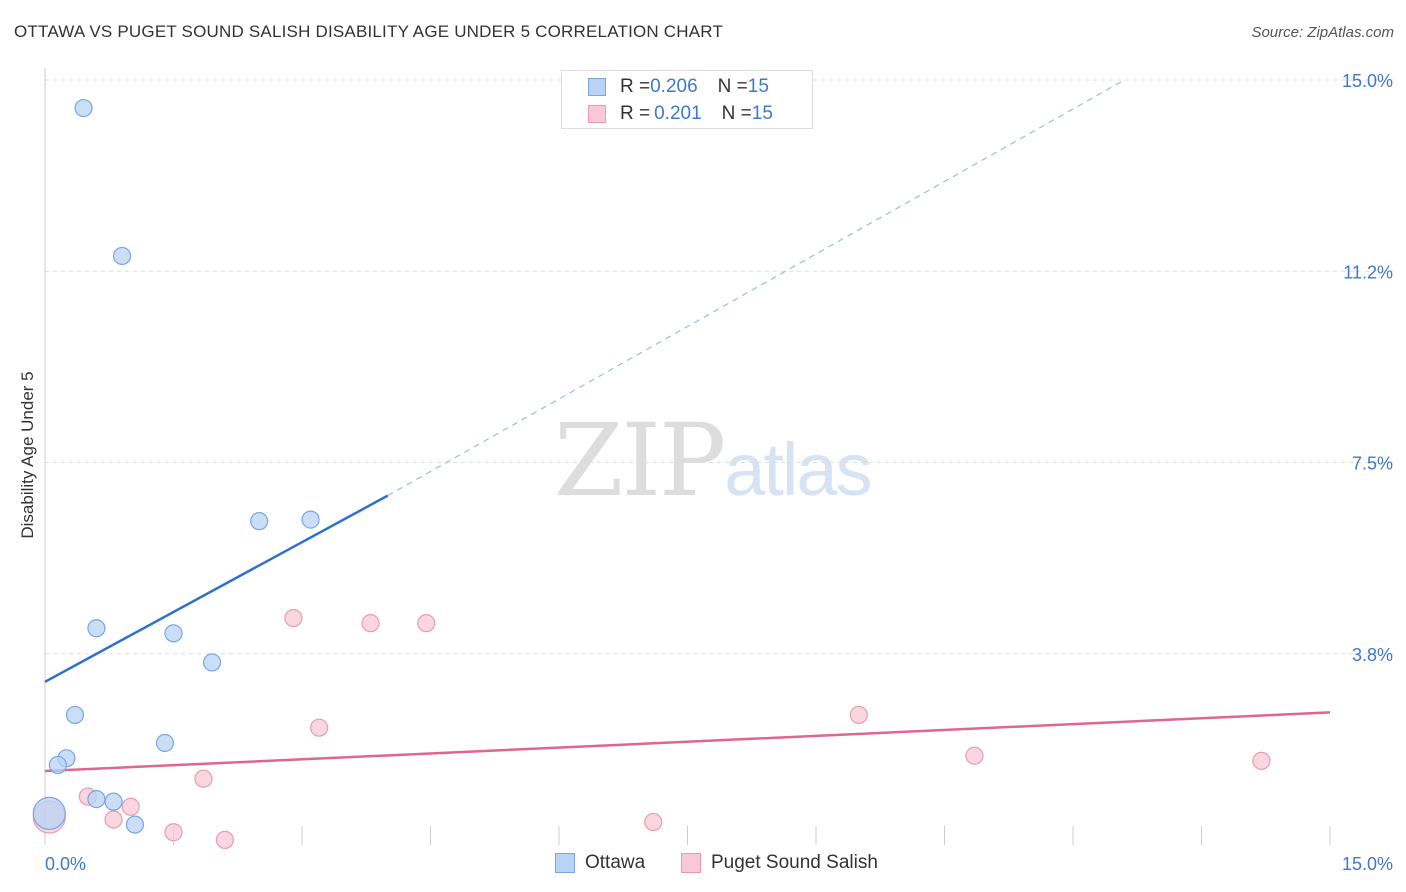  I want to click on y-tick-label: 7.5%, so click(1372, 464).